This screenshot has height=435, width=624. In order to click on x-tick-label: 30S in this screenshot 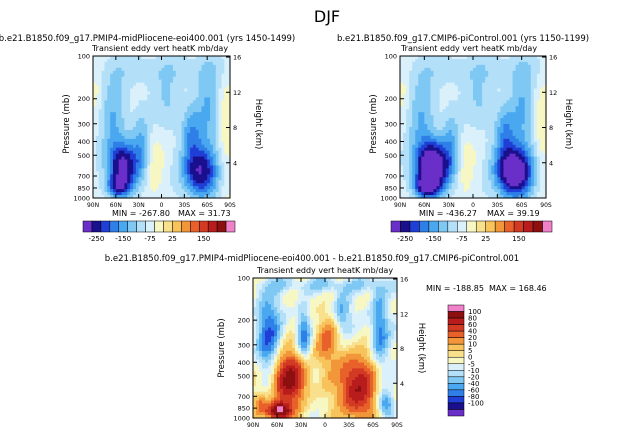, I will do `click(498, 205)`.